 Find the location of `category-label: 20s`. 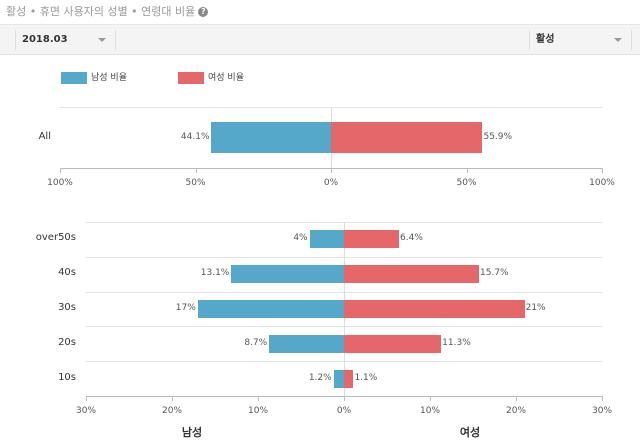

category-label: 20s is located at coordinates (67, 342).